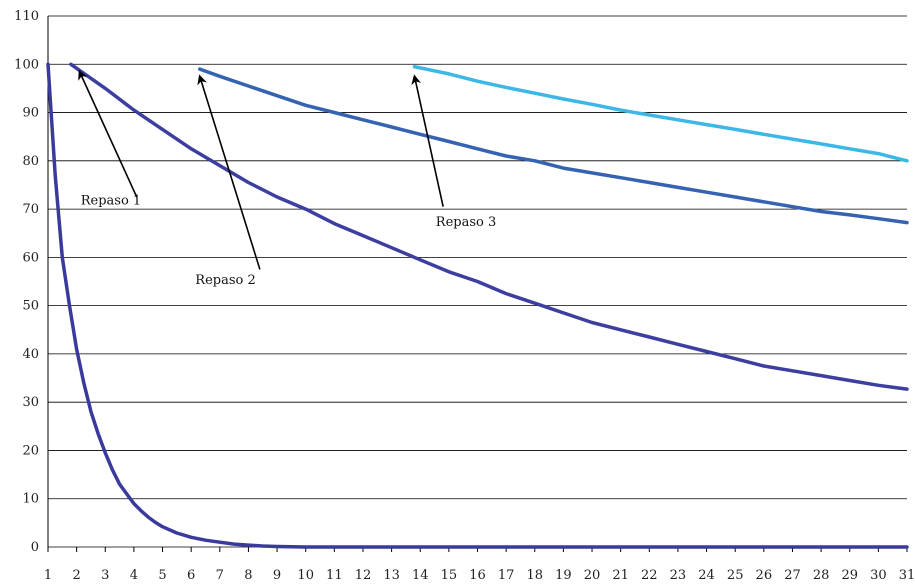 The width and height of the screenshot is (915, 587). Describe the element at coordinates (30, 402) in the screenshot. I see `y-tick-label: 30` at that location.